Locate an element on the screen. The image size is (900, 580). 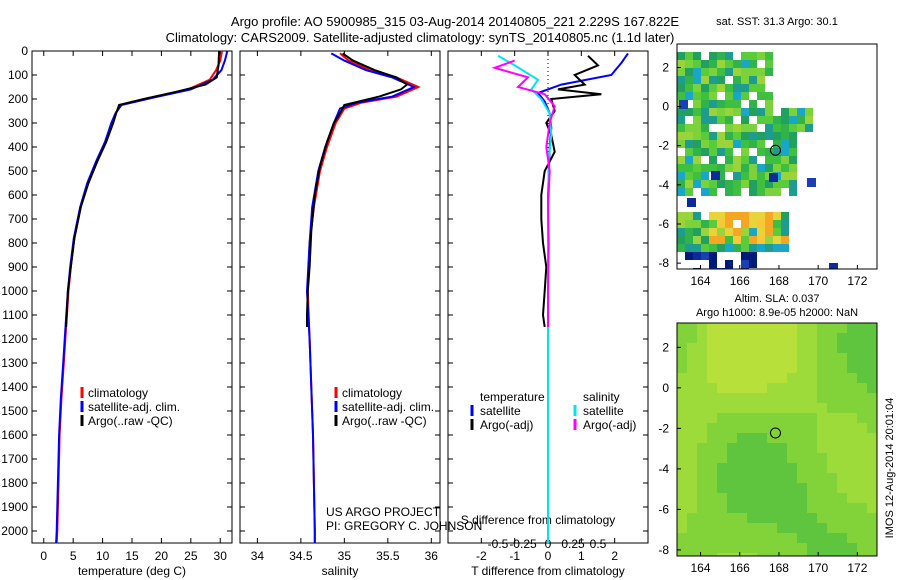
y-tick-label: 2000 is located at coordinates (14, 531).